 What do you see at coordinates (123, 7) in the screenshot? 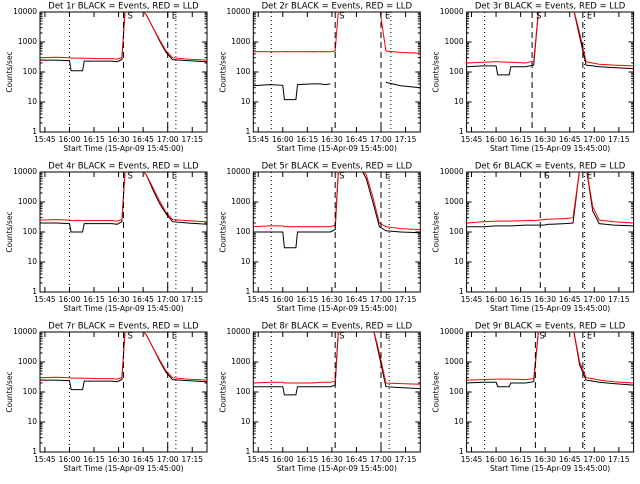
I see `chart-title: Det 1r BLACK = Events, RED = LLD` at bounding box center [123, 7].